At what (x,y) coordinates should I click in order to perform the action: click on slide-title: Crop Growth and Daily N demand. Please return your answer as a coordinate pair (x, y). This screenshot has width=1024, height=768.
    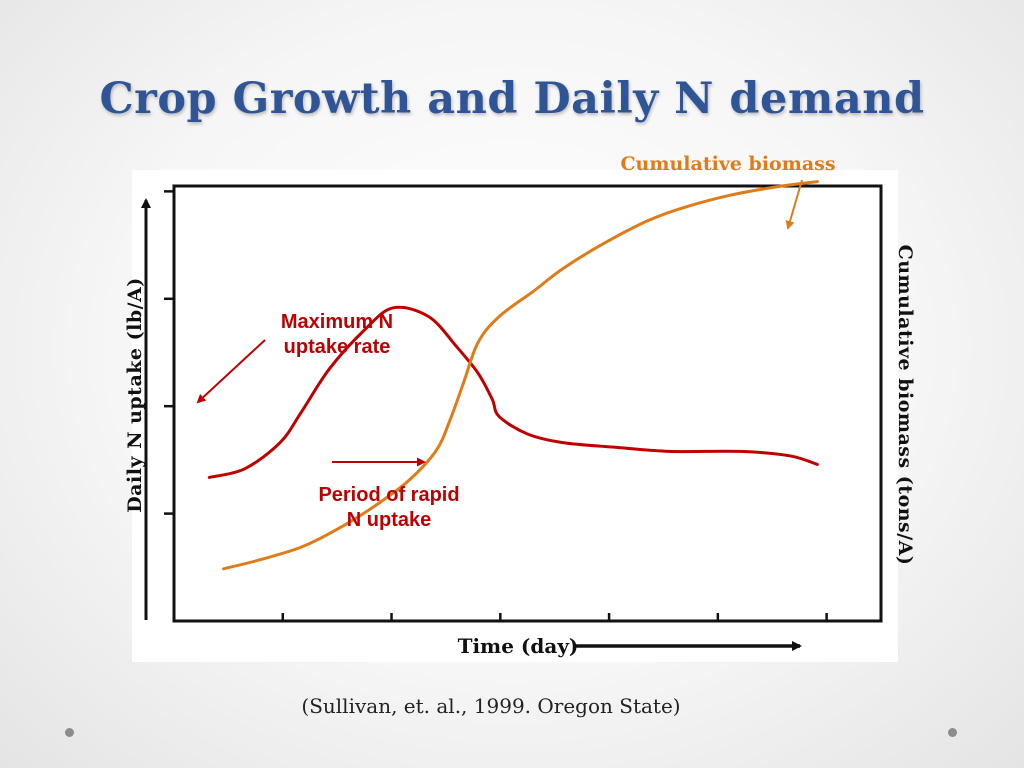
    Looking at the image, I should click on (512, 99).